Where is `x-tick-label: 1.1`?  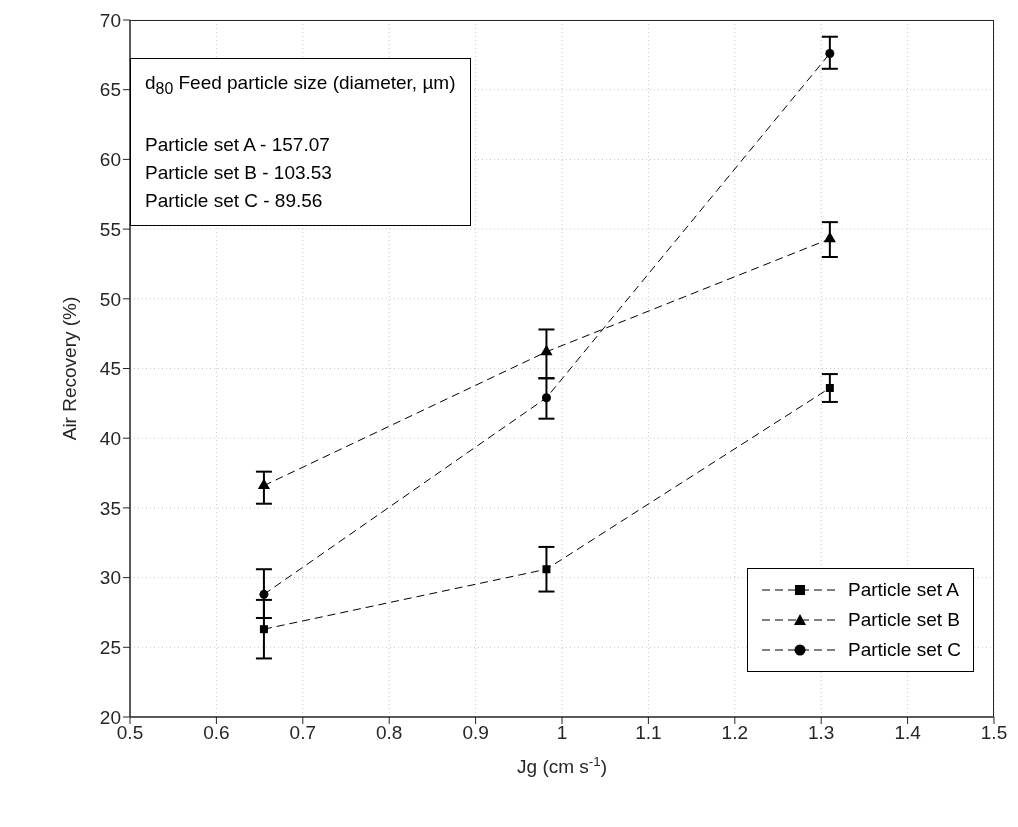
x-tick-label: 1.1 is located at coordinates (648, 733).